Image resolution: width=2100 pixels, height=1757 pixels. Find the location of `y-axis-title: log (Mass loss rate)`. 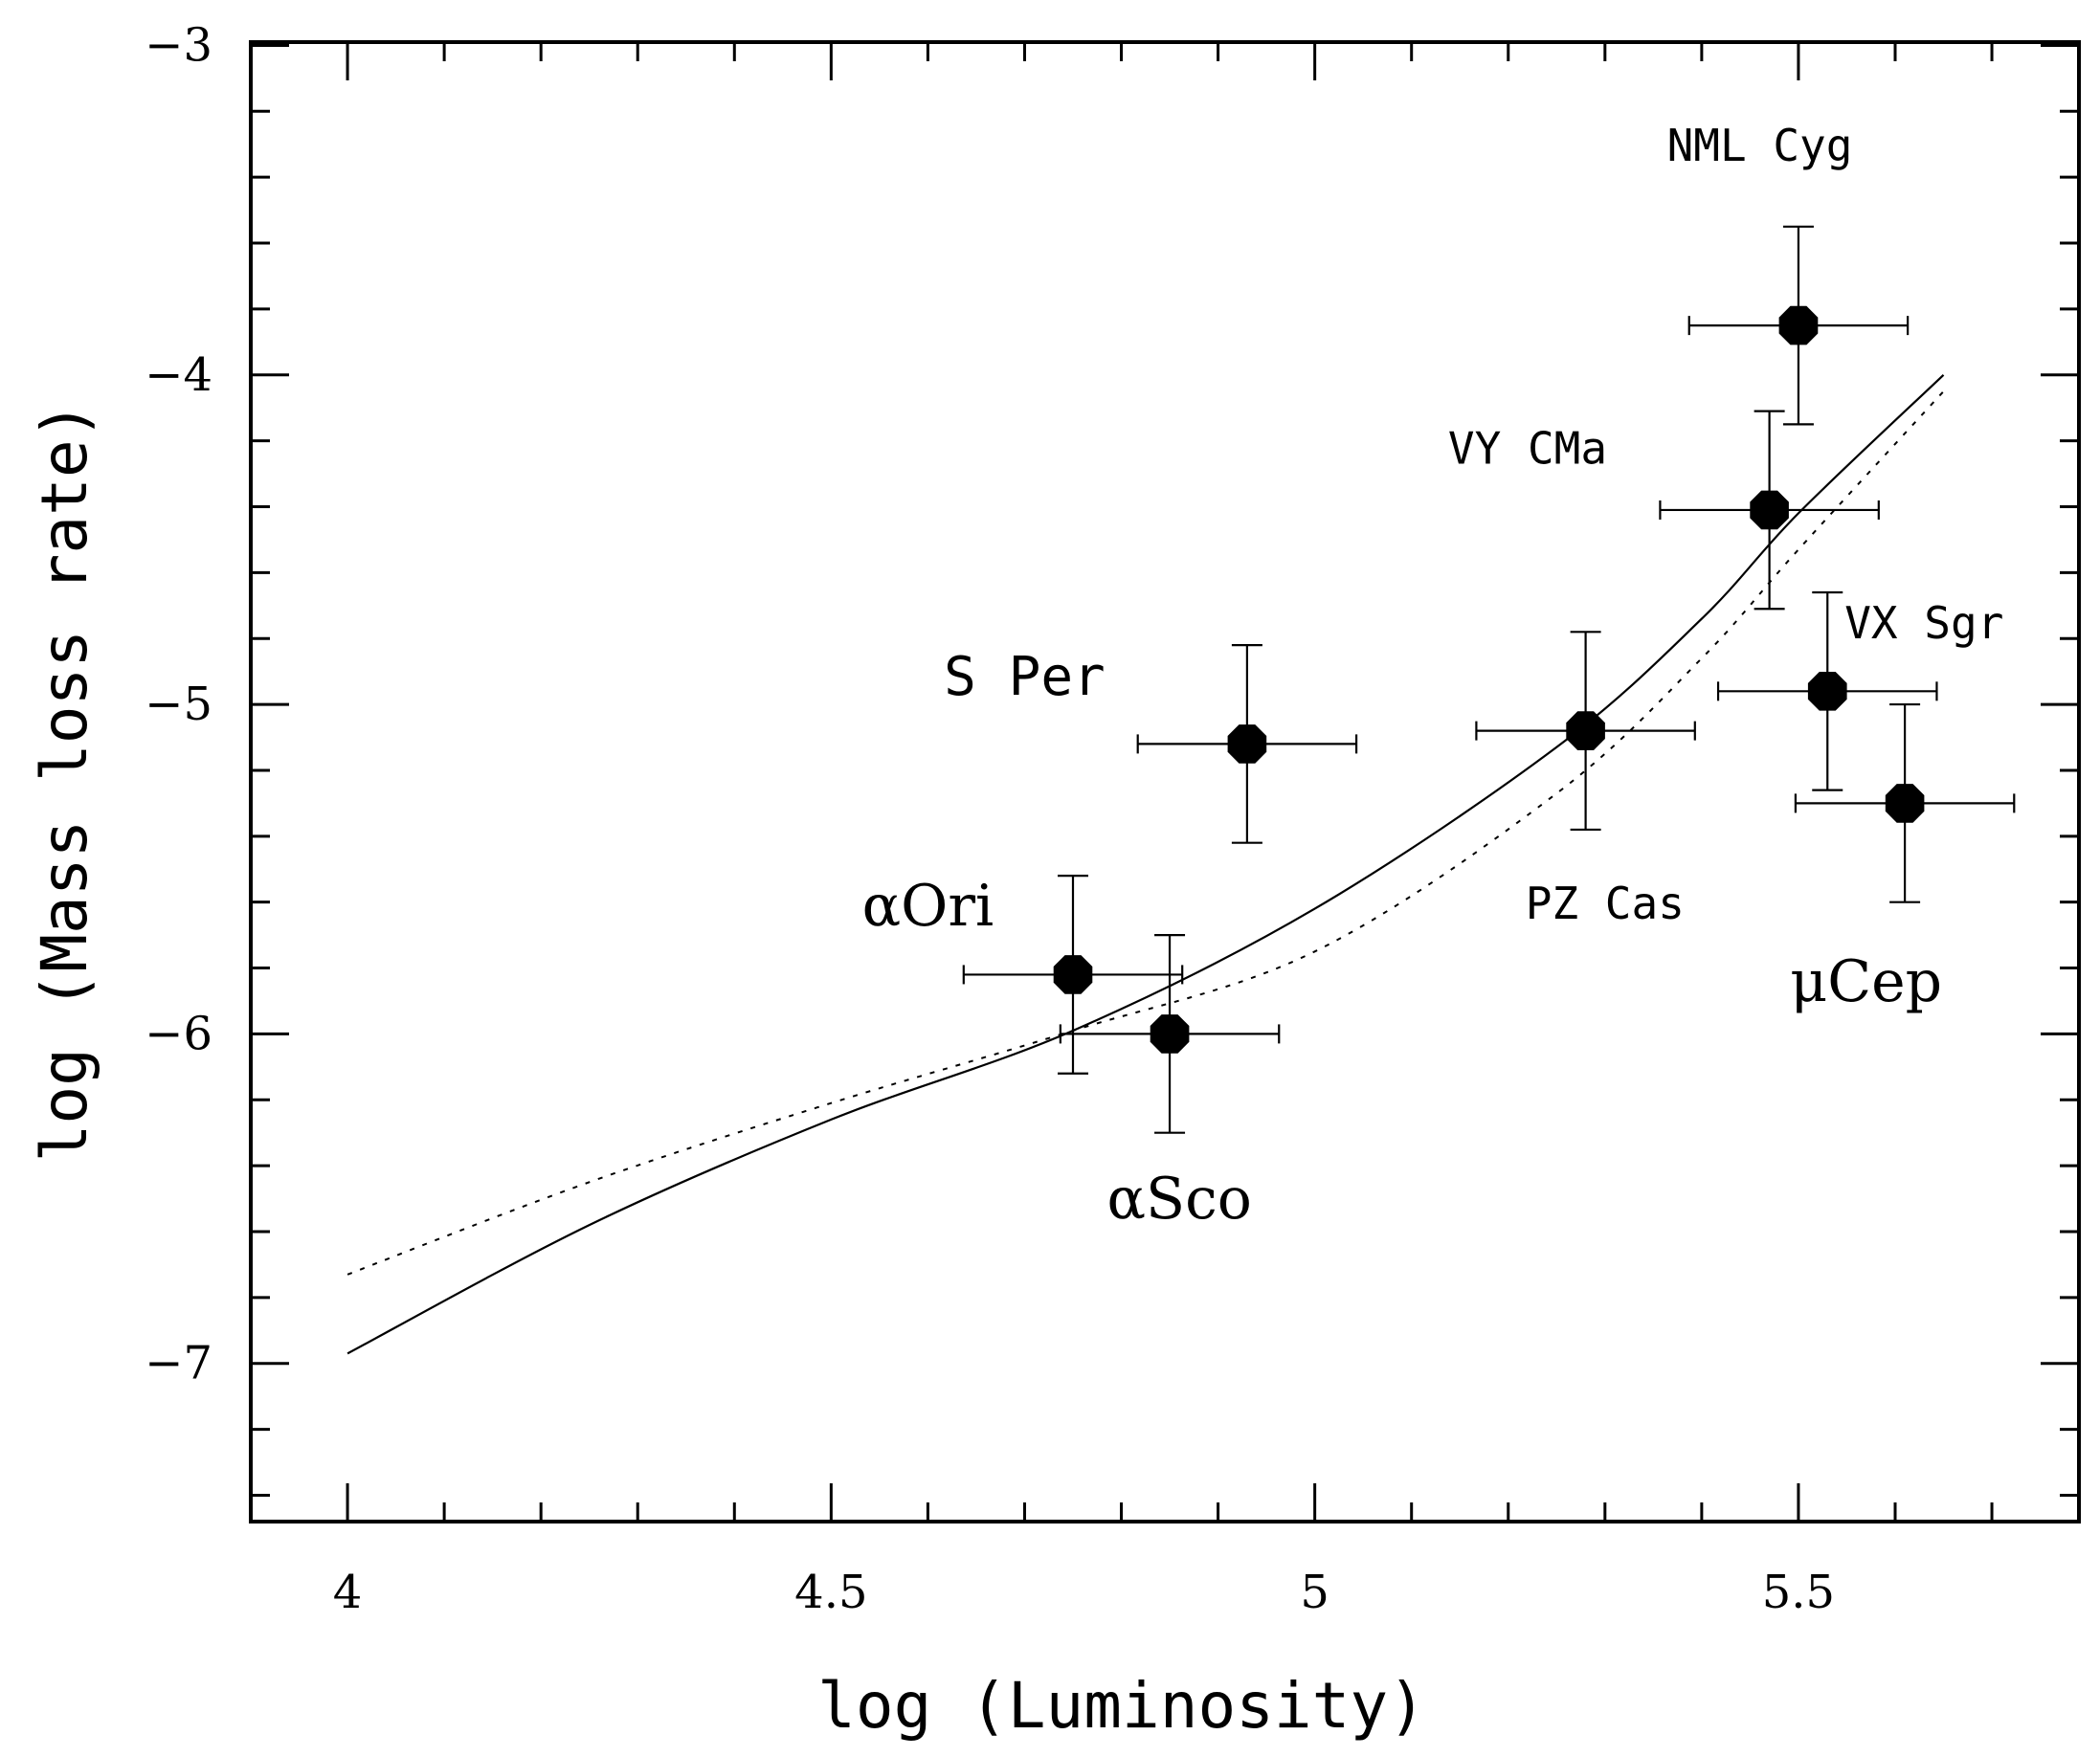

y-axis-title: log (Mass loss rate) is located at coordinates (64, 783).